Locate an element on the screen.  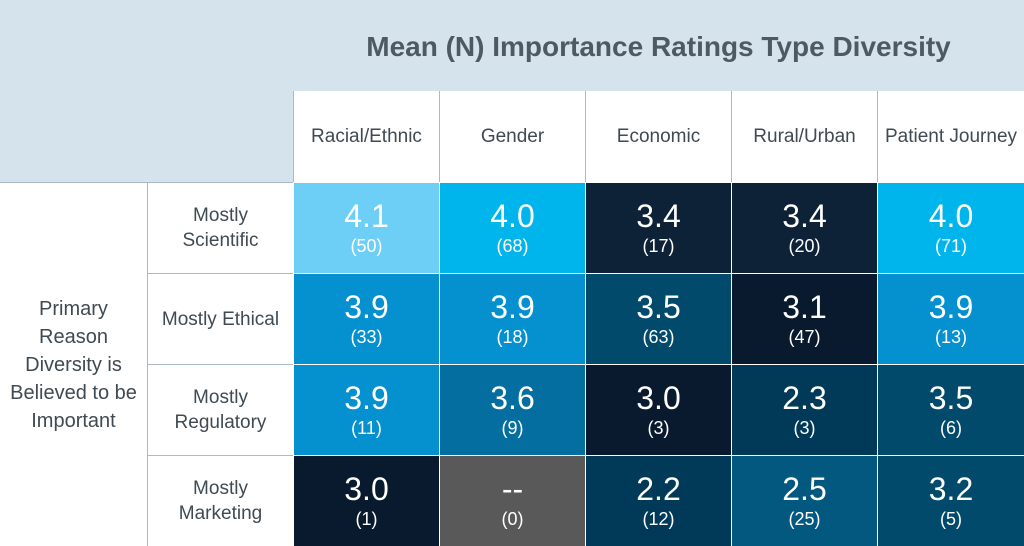
heatmap-cell-r2-economic: 3.5 (63) is located at coordinates (658, 318).